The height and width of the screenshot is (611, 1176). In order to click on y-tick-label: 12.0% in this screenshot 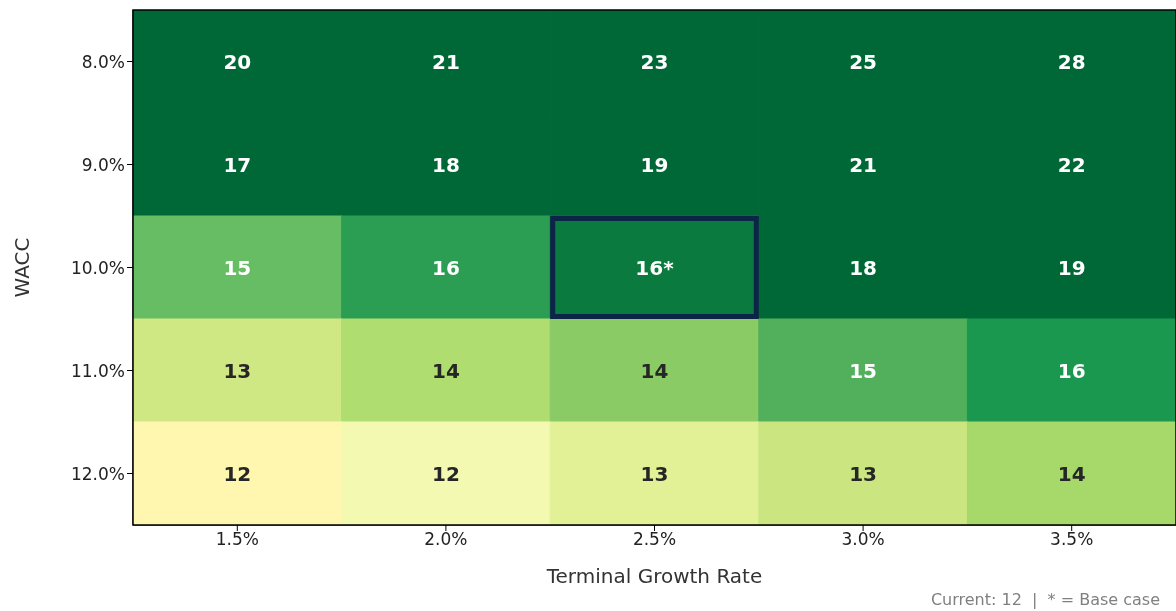, I will do `click(97, 473)`.